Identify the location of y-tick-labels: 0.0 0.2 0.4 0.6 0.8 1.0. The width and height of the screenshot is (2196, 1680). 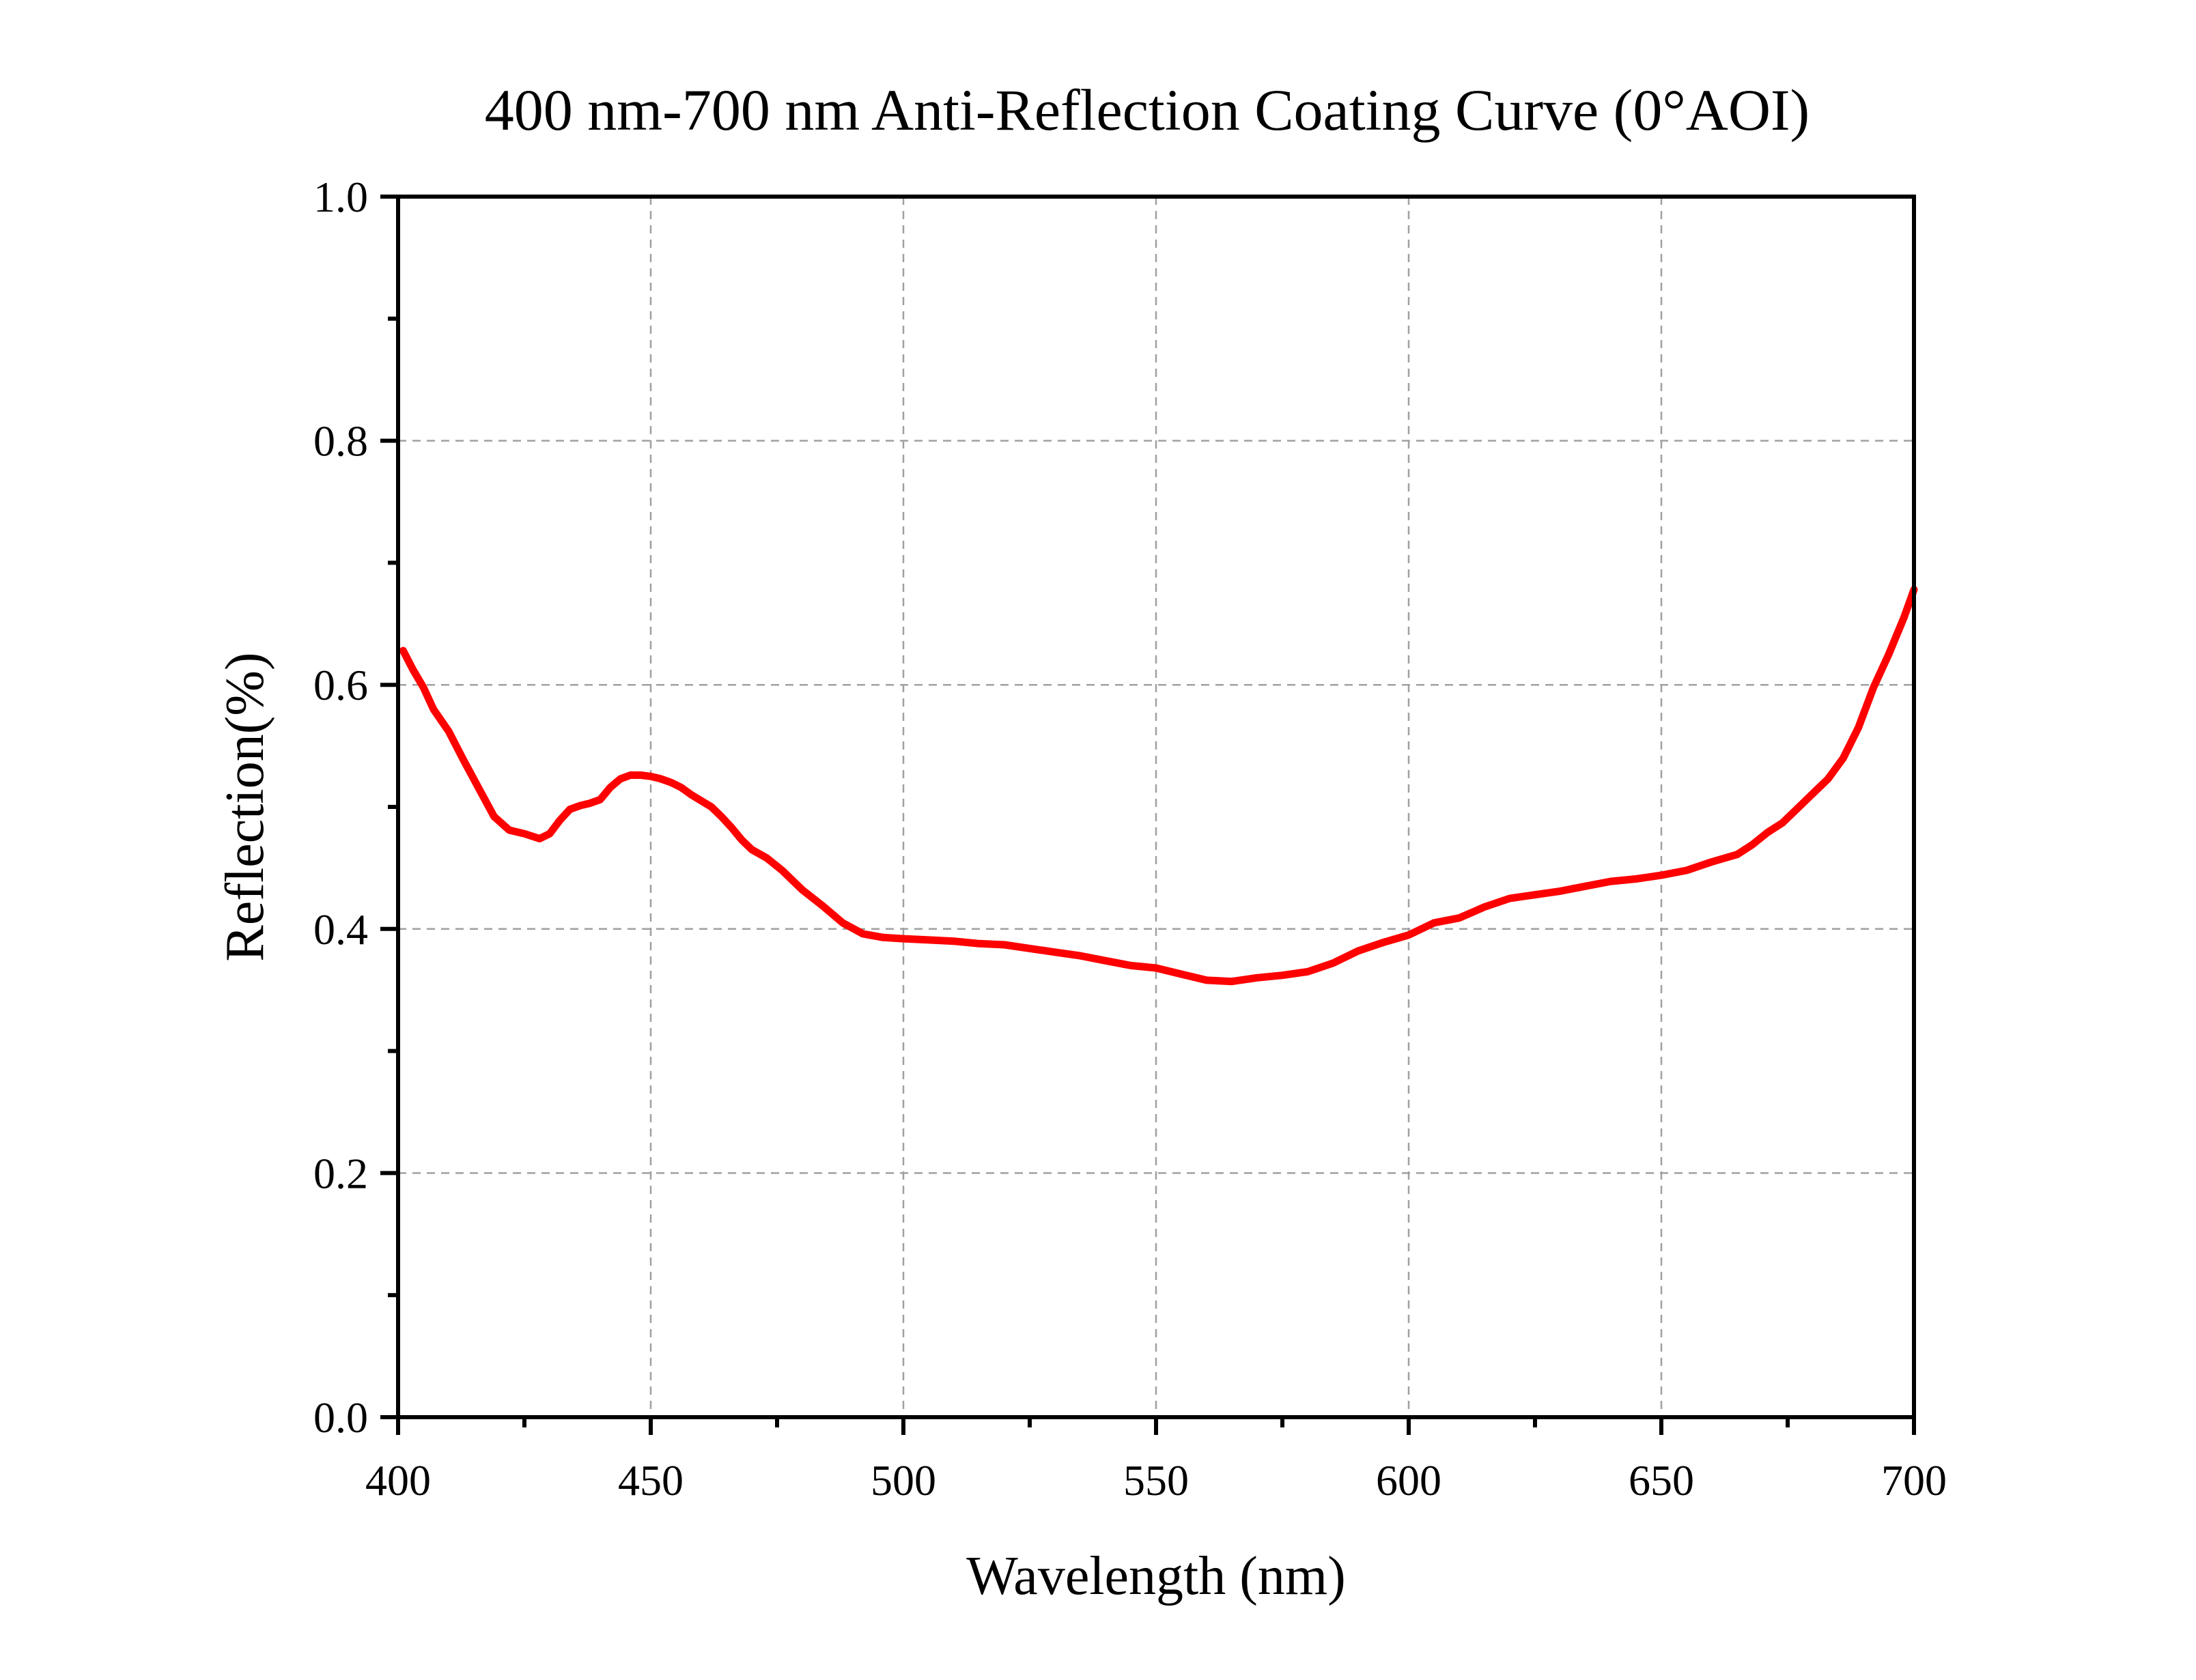
(341, 807).